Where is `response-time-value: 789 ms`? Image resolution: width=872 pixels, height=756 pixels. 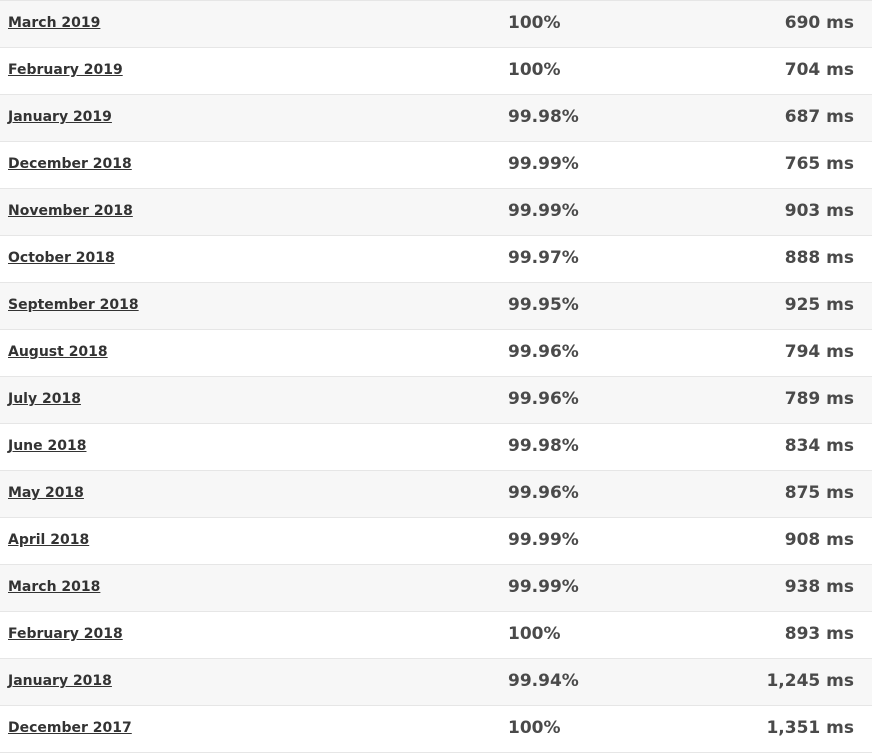
response-time-value: 789 ms is located at coordinates (819, 399).